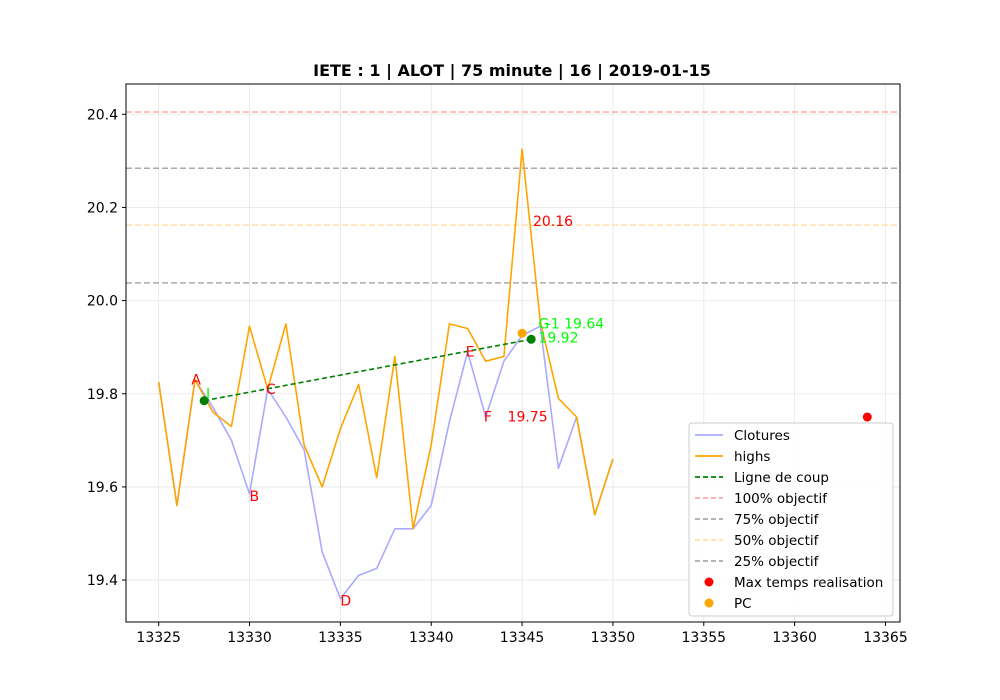 The width and height of the screenshot is (1000, 700). I want to click on legend-label: Clotures, so click(762, 436).